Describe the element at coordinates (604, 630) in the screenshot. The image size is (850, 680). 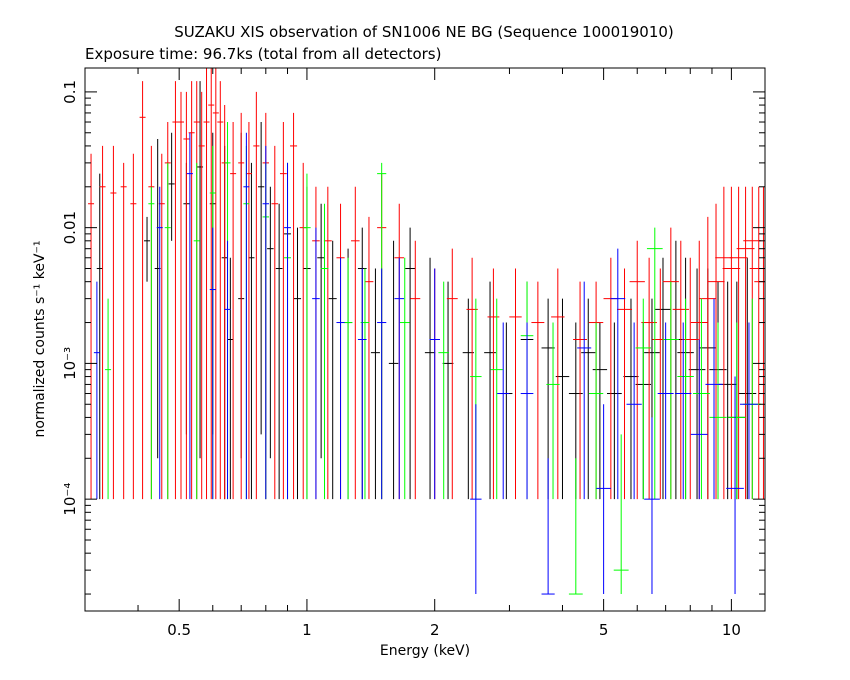
I see `x-tick-label: 5` at that location.